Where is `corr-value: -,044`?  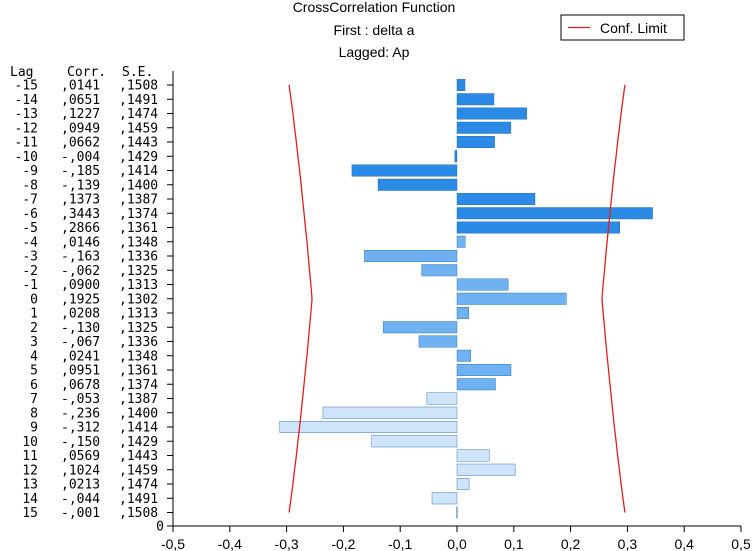 corr-value: -,044 is located at coordinates (80, 499).